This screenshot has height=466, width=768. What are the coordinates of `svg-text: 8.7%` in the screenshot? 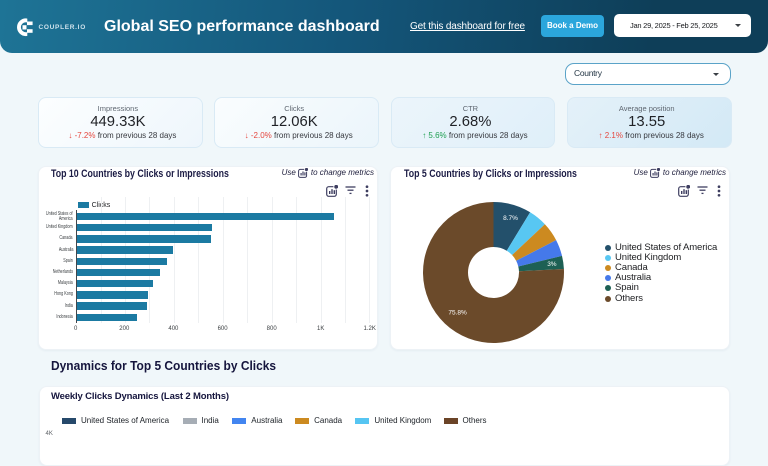 It's located at (510, 218).